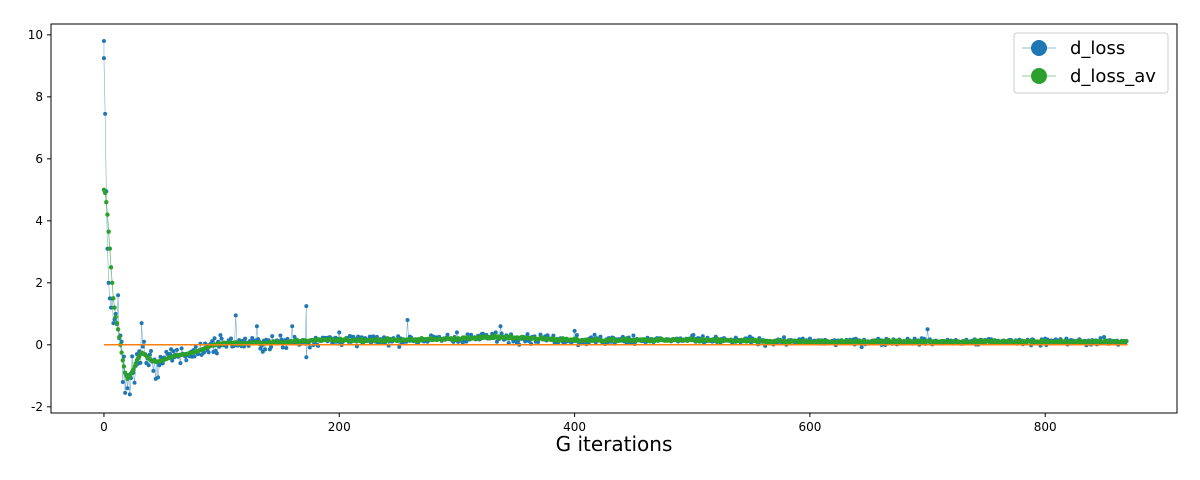  I want to click on y-tick-label: 8, so click(39, 97).